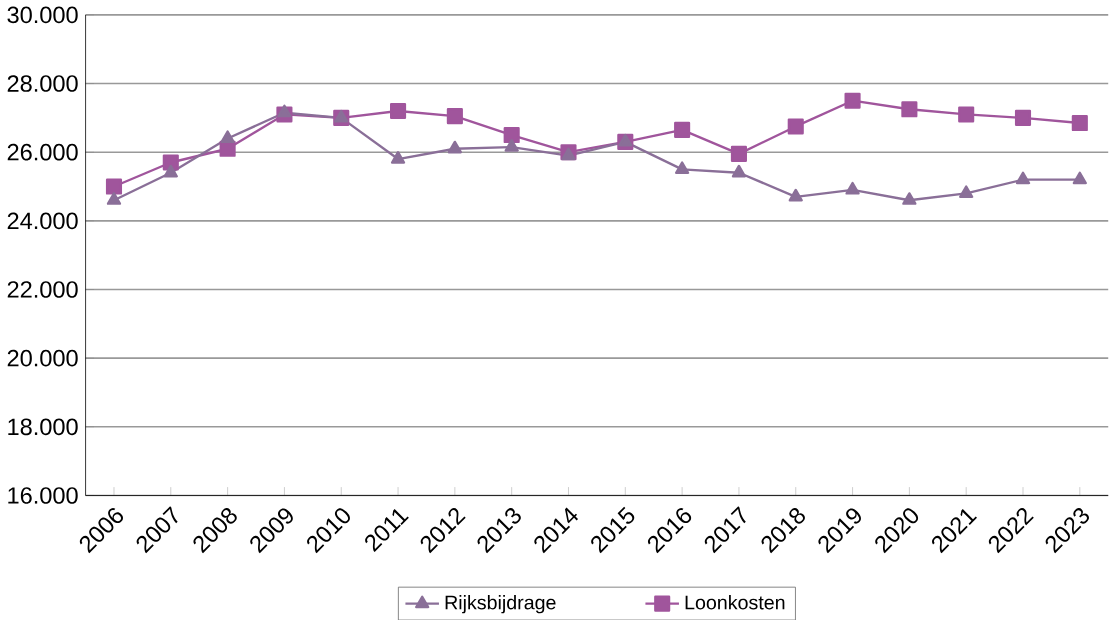 This screenshot has height=620, width=1109. I want to click on y-tick-label: 18.000, so click(43, 426).